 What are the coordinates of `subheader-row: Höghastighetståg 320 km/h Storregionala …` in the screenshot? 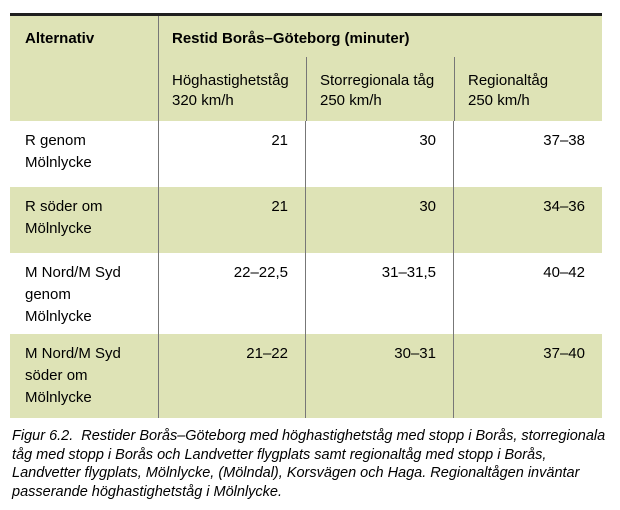 It's located at (380, 89).